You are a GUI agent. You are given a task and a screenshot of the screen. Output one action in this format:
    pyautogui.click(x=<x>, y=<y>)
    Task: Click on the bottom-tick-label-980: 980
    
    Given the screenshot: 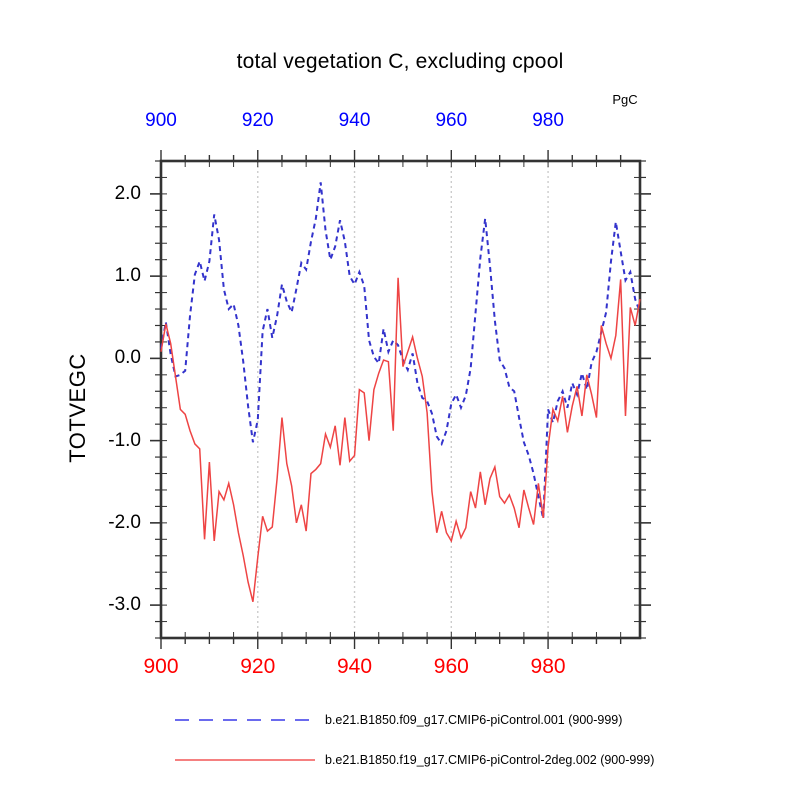 What is the action you would take?
    pyautogui.click(x=548, y=666)
    